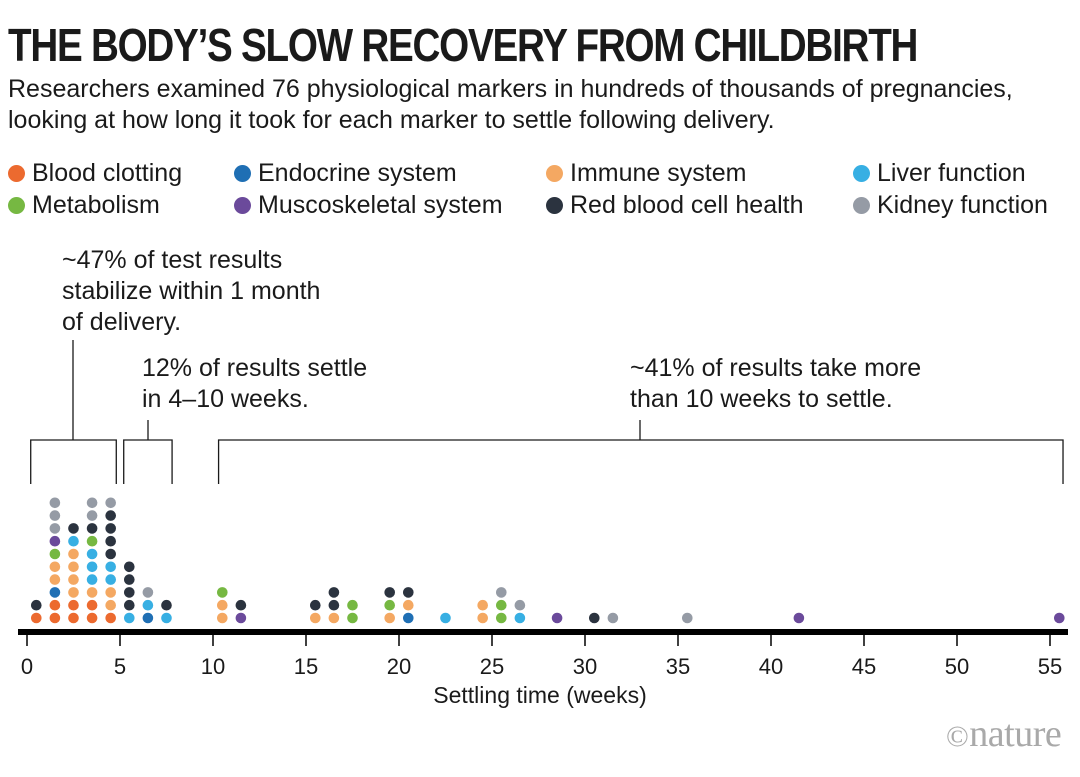 This screenshot has width=1080, height=777. Describe the element at coordinates (864, 666) in the screenshot. I see `x-tick-label: 45` at that location.